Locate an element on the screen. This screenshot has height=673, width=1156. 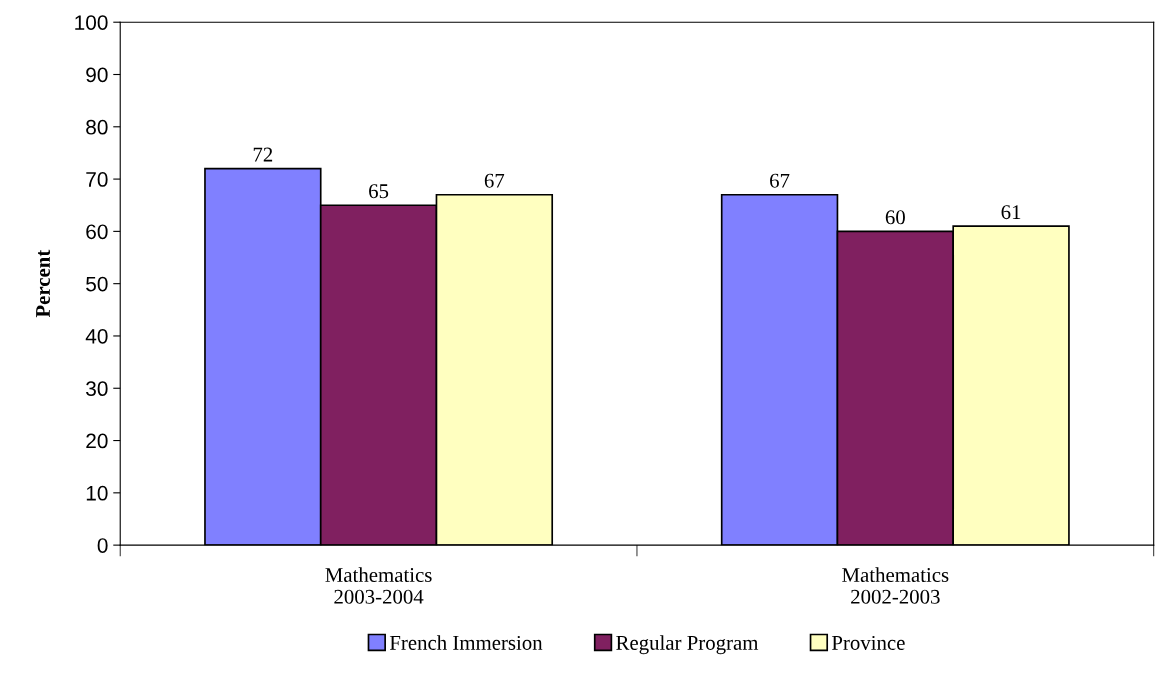
y-tick-label: 60 is located at coordinates (97, 232).